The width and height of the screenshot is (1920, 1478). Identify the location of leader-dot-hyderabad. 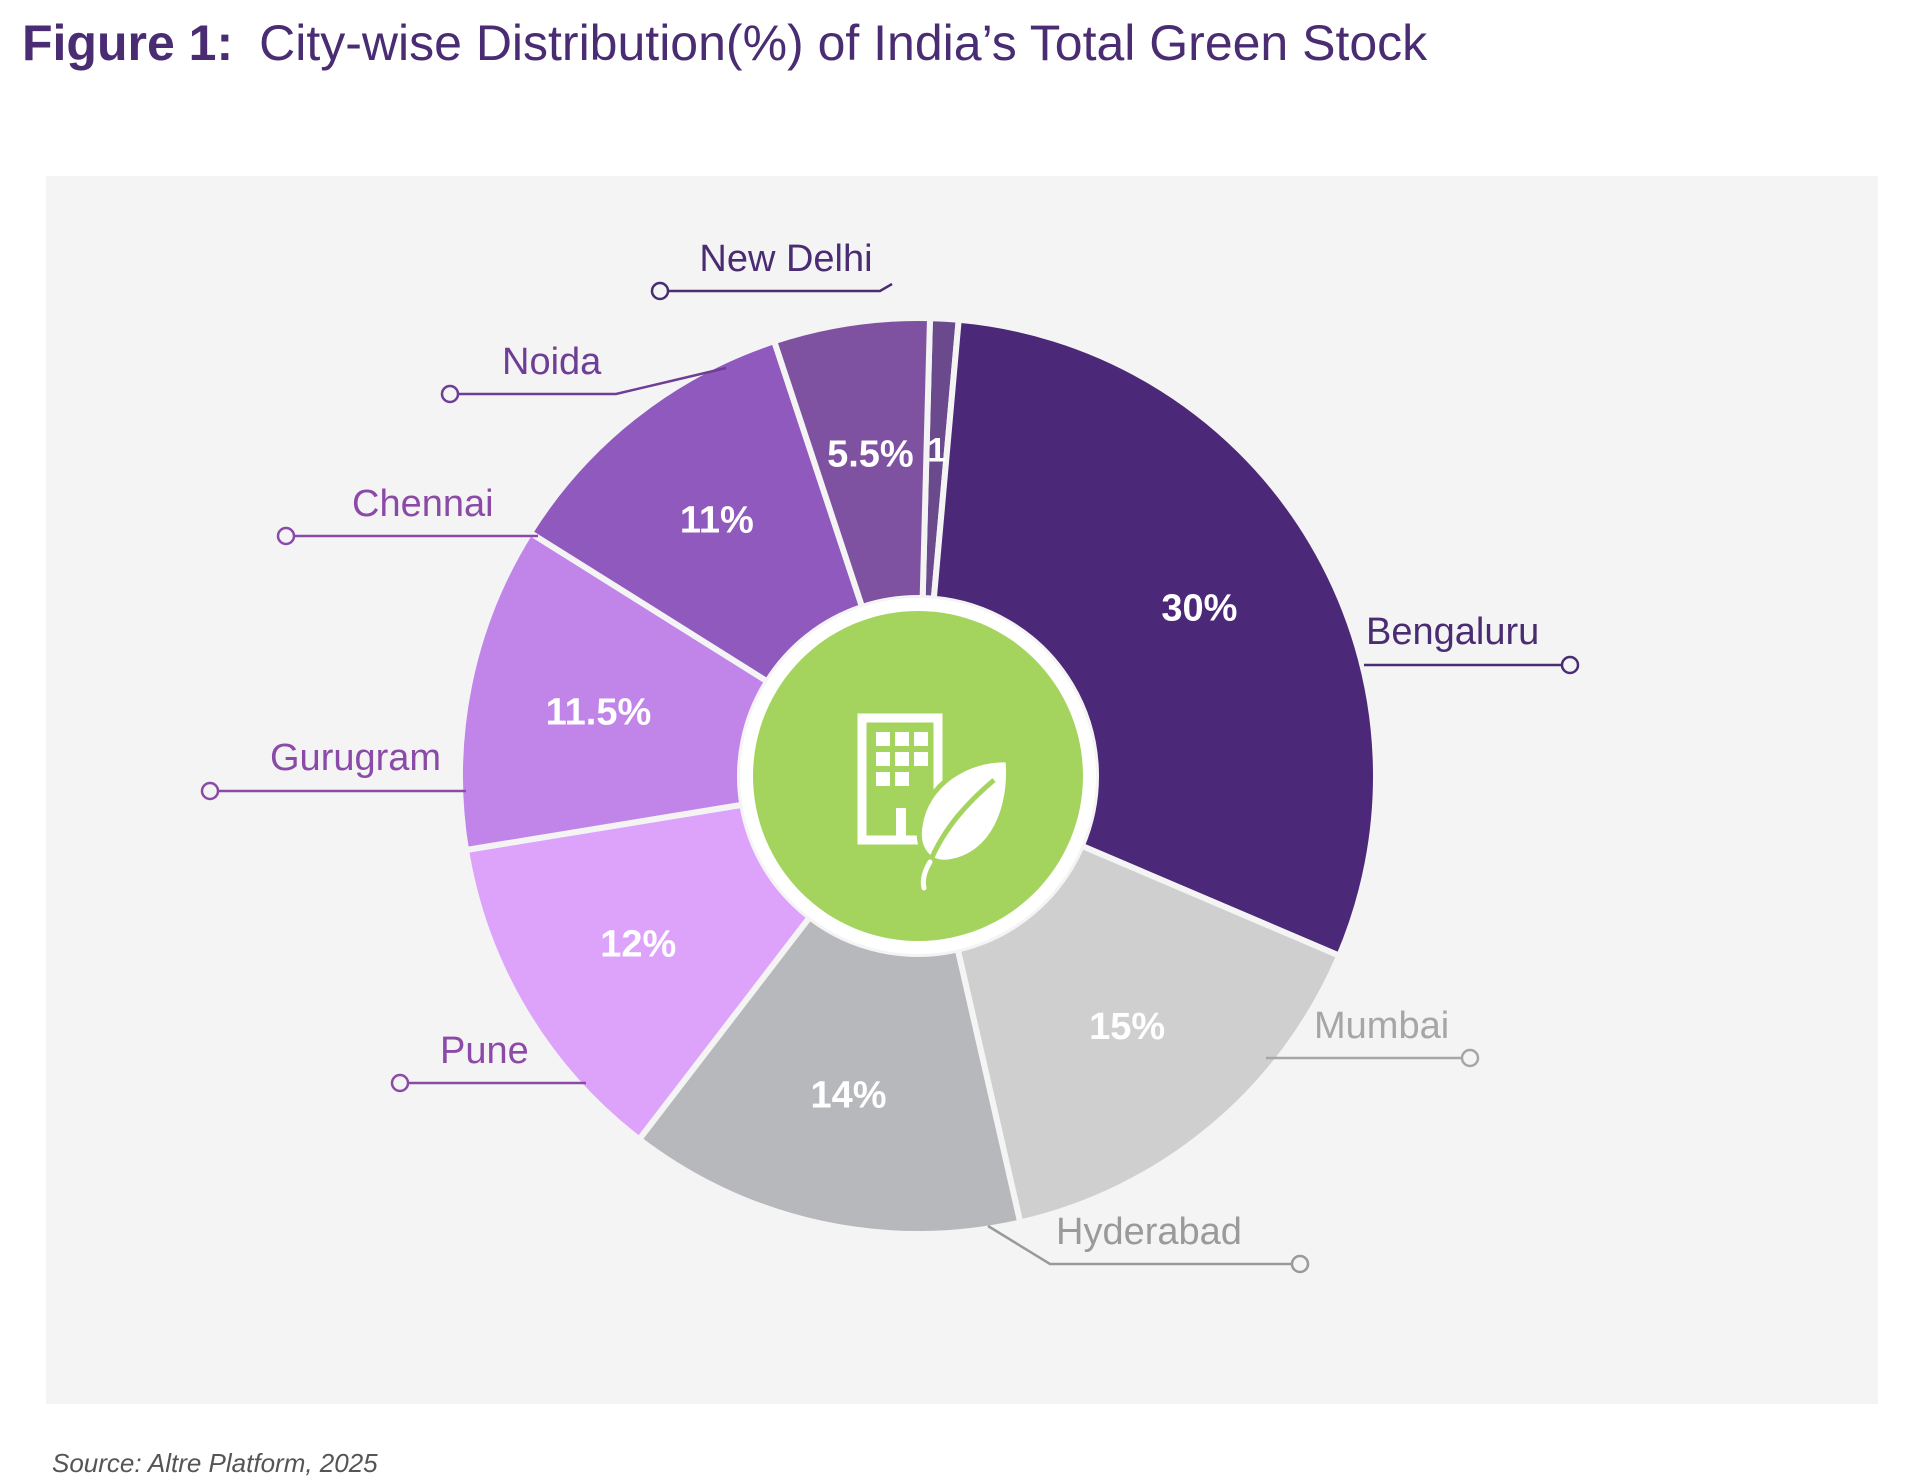
(1300, 1264).